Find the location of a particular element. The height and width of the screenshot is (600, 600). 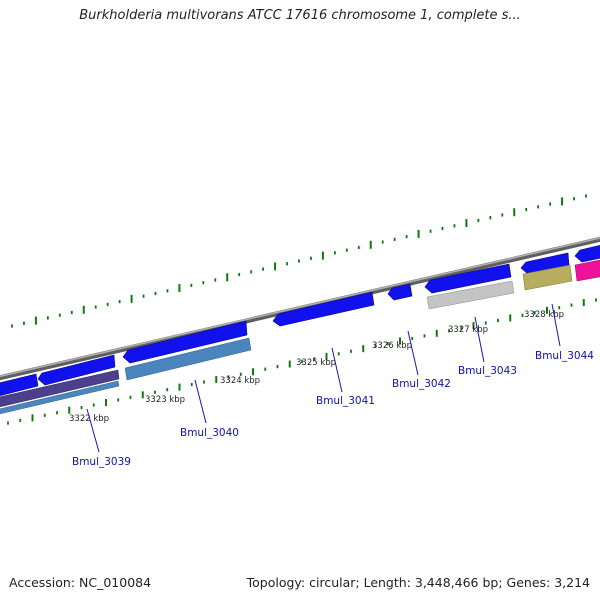

ruler-label: 3327 kbp is located at coordinates (468, 330).